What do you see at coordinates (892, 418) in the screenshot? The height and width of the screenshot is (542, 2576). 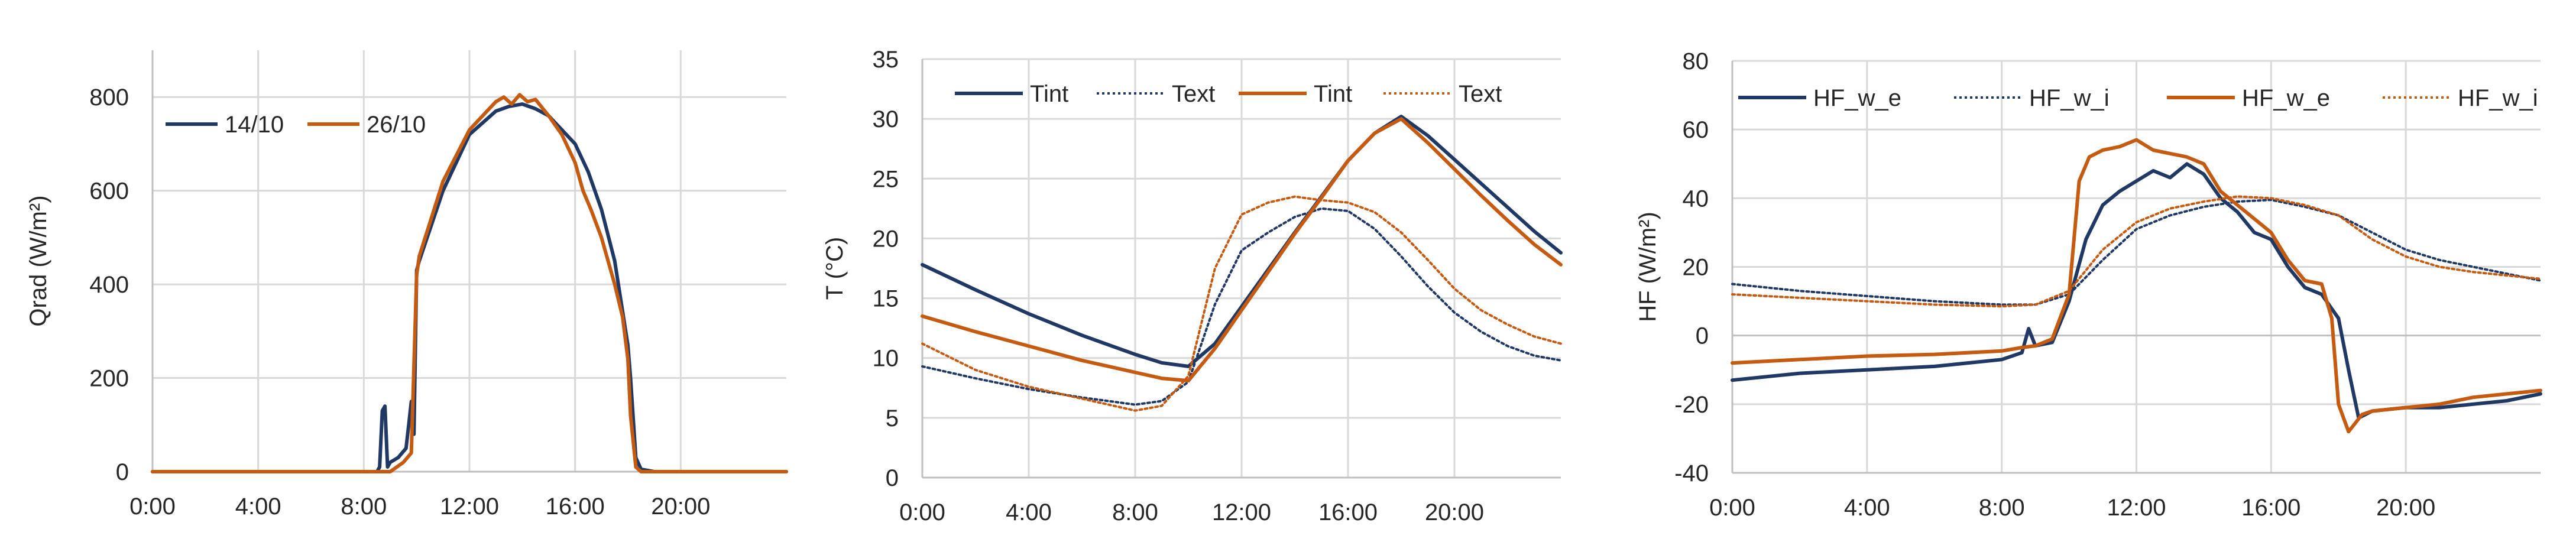 I see `y-tick-label: 5` at bounding box center [892, 418].